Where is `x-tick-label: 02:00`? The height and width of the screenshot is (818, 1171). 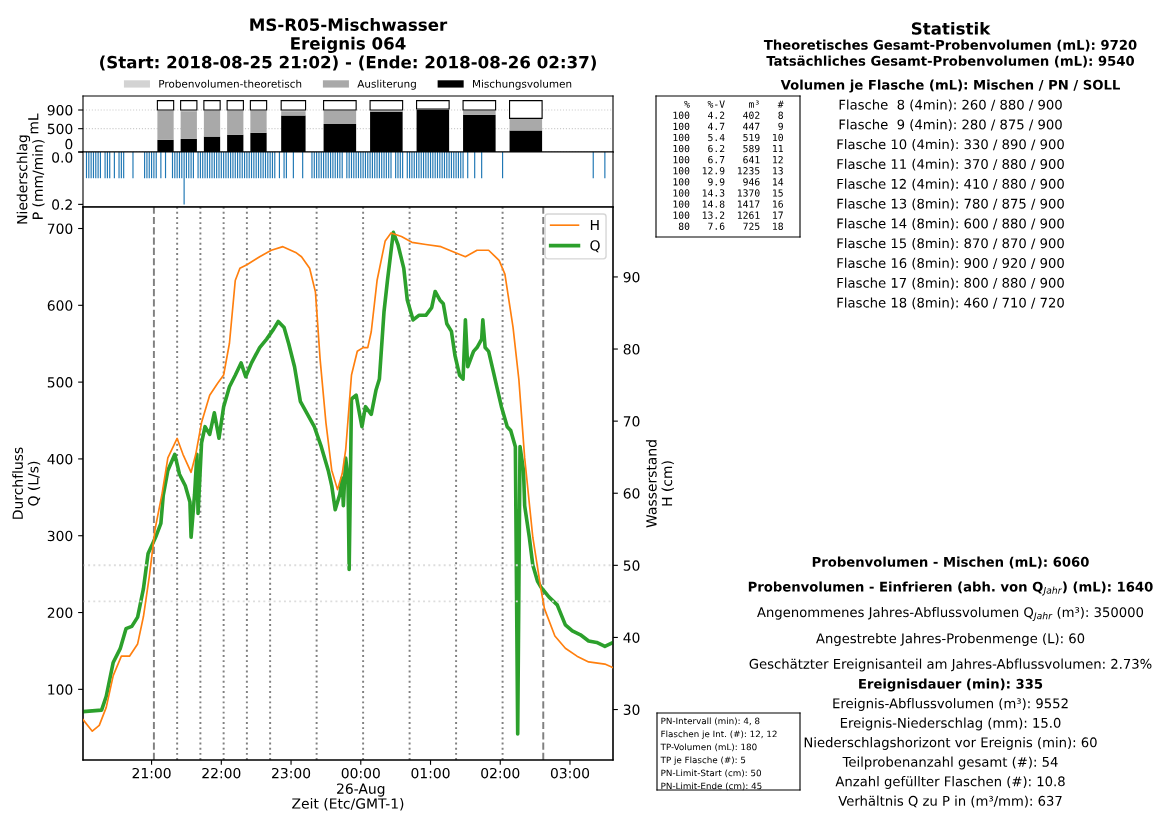
x-tick-label: 02:00 is located at coordinates (500, 773).